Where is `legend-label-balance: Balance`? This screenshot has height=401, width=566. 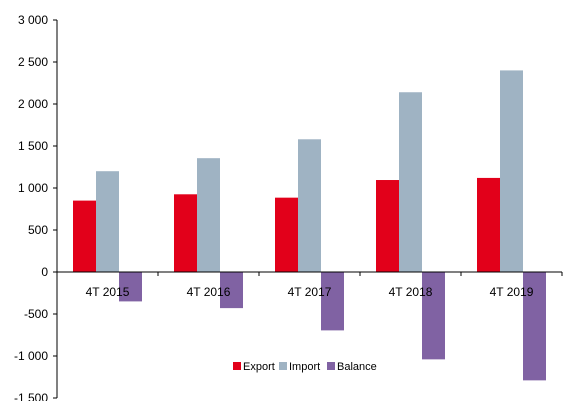 legend-label-balance: Balance is located at coordinates (357, 367).